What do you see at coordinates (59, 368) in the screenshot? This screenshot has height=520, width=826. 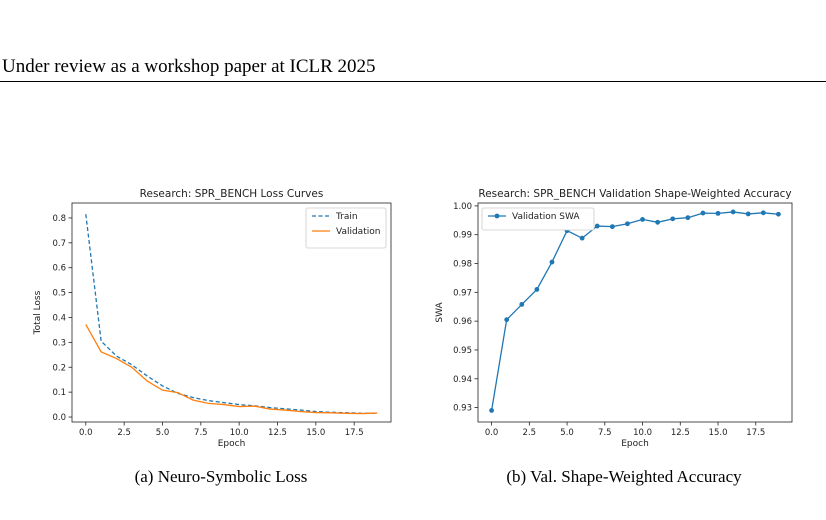 I see `y-tick-label: 0.2` at bounding box center [59, 368].